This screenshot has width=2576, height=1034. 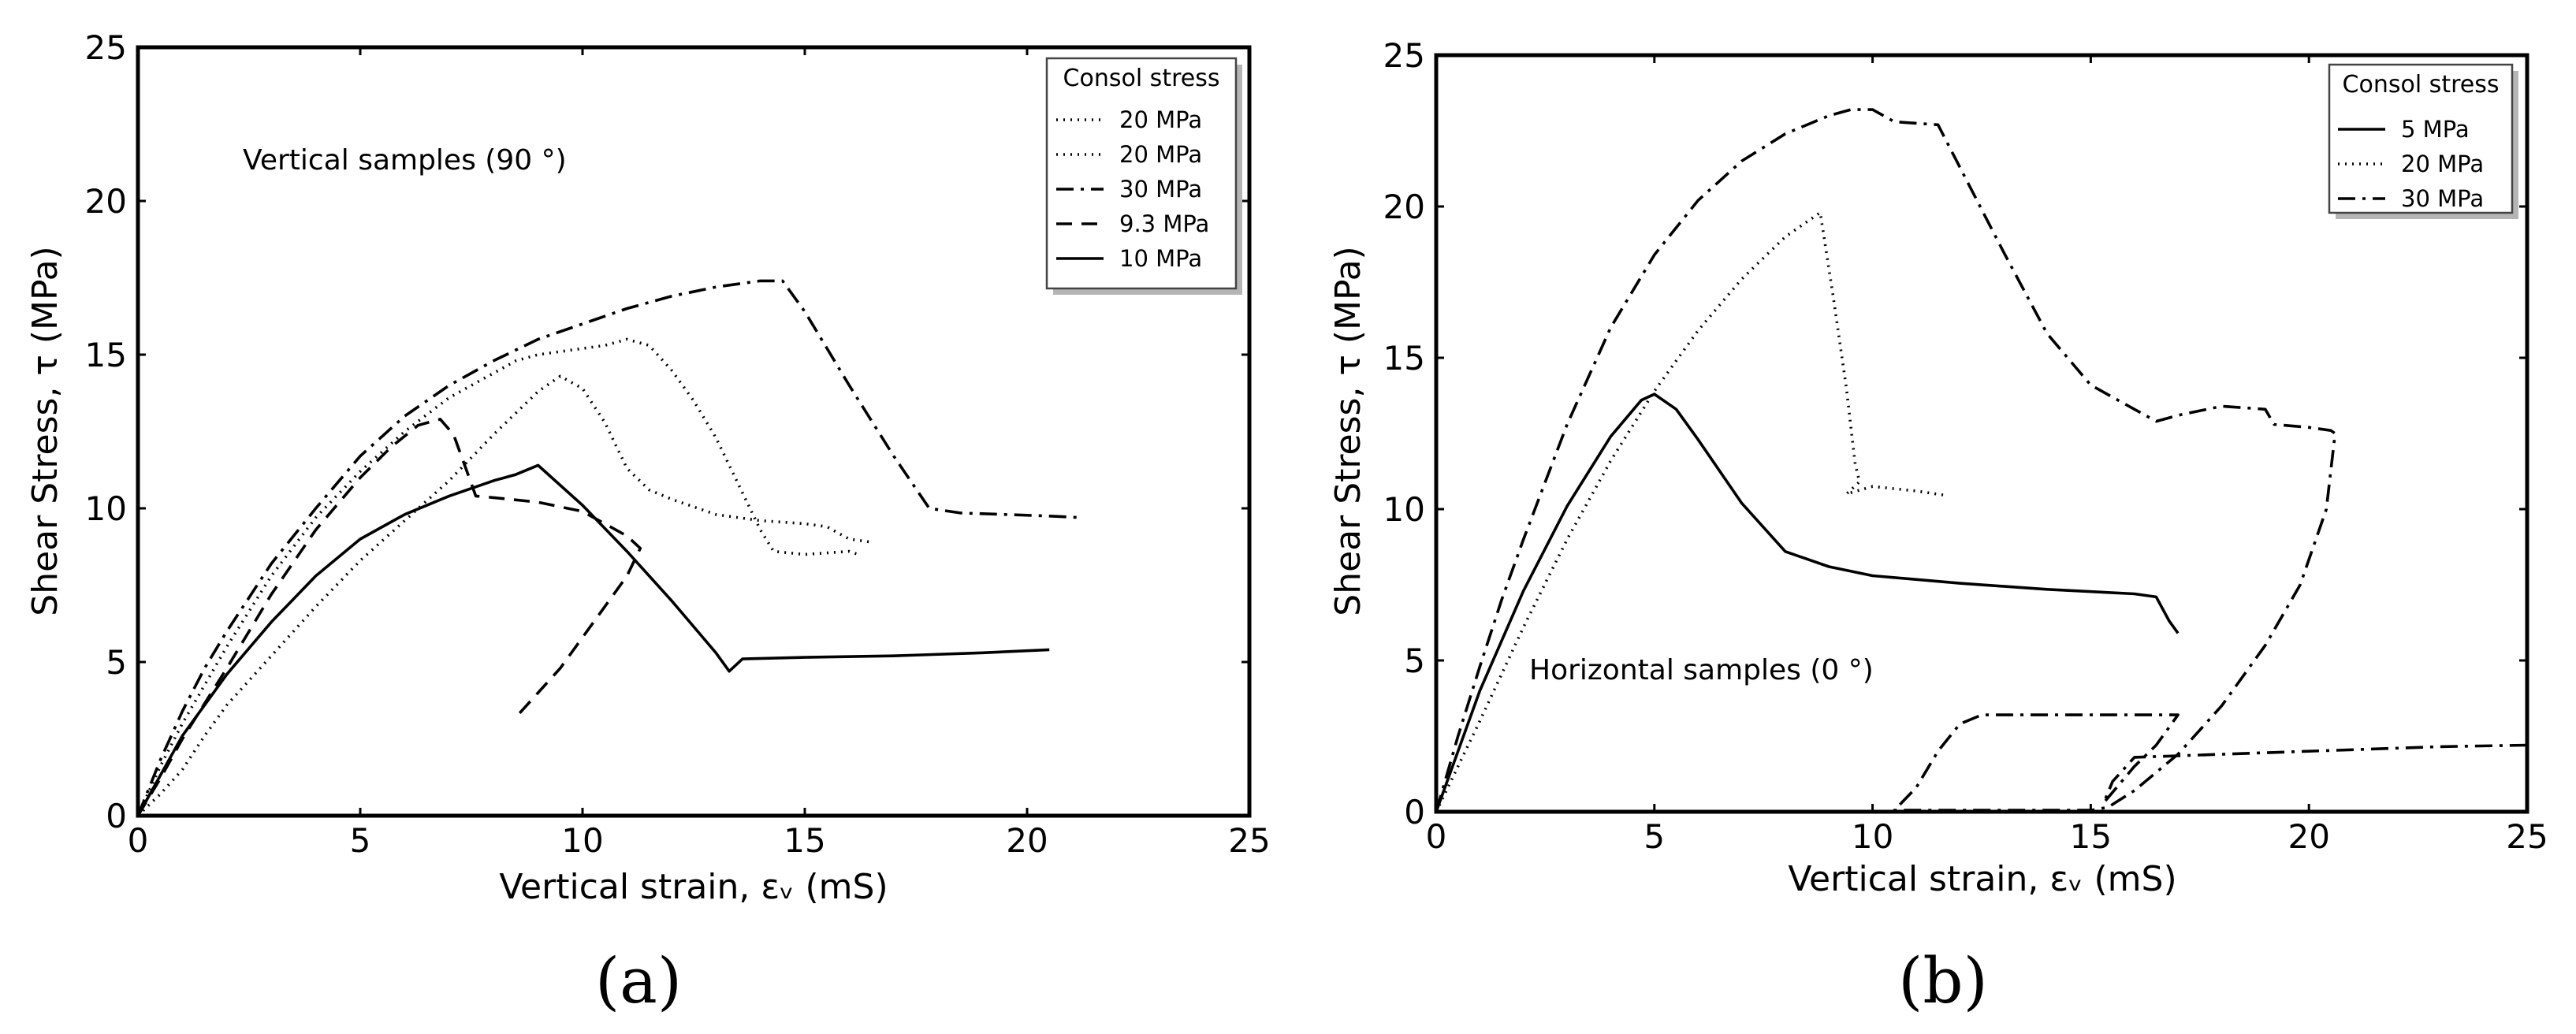 I want to click on legend-box-a, so click(x=1141, y=173).